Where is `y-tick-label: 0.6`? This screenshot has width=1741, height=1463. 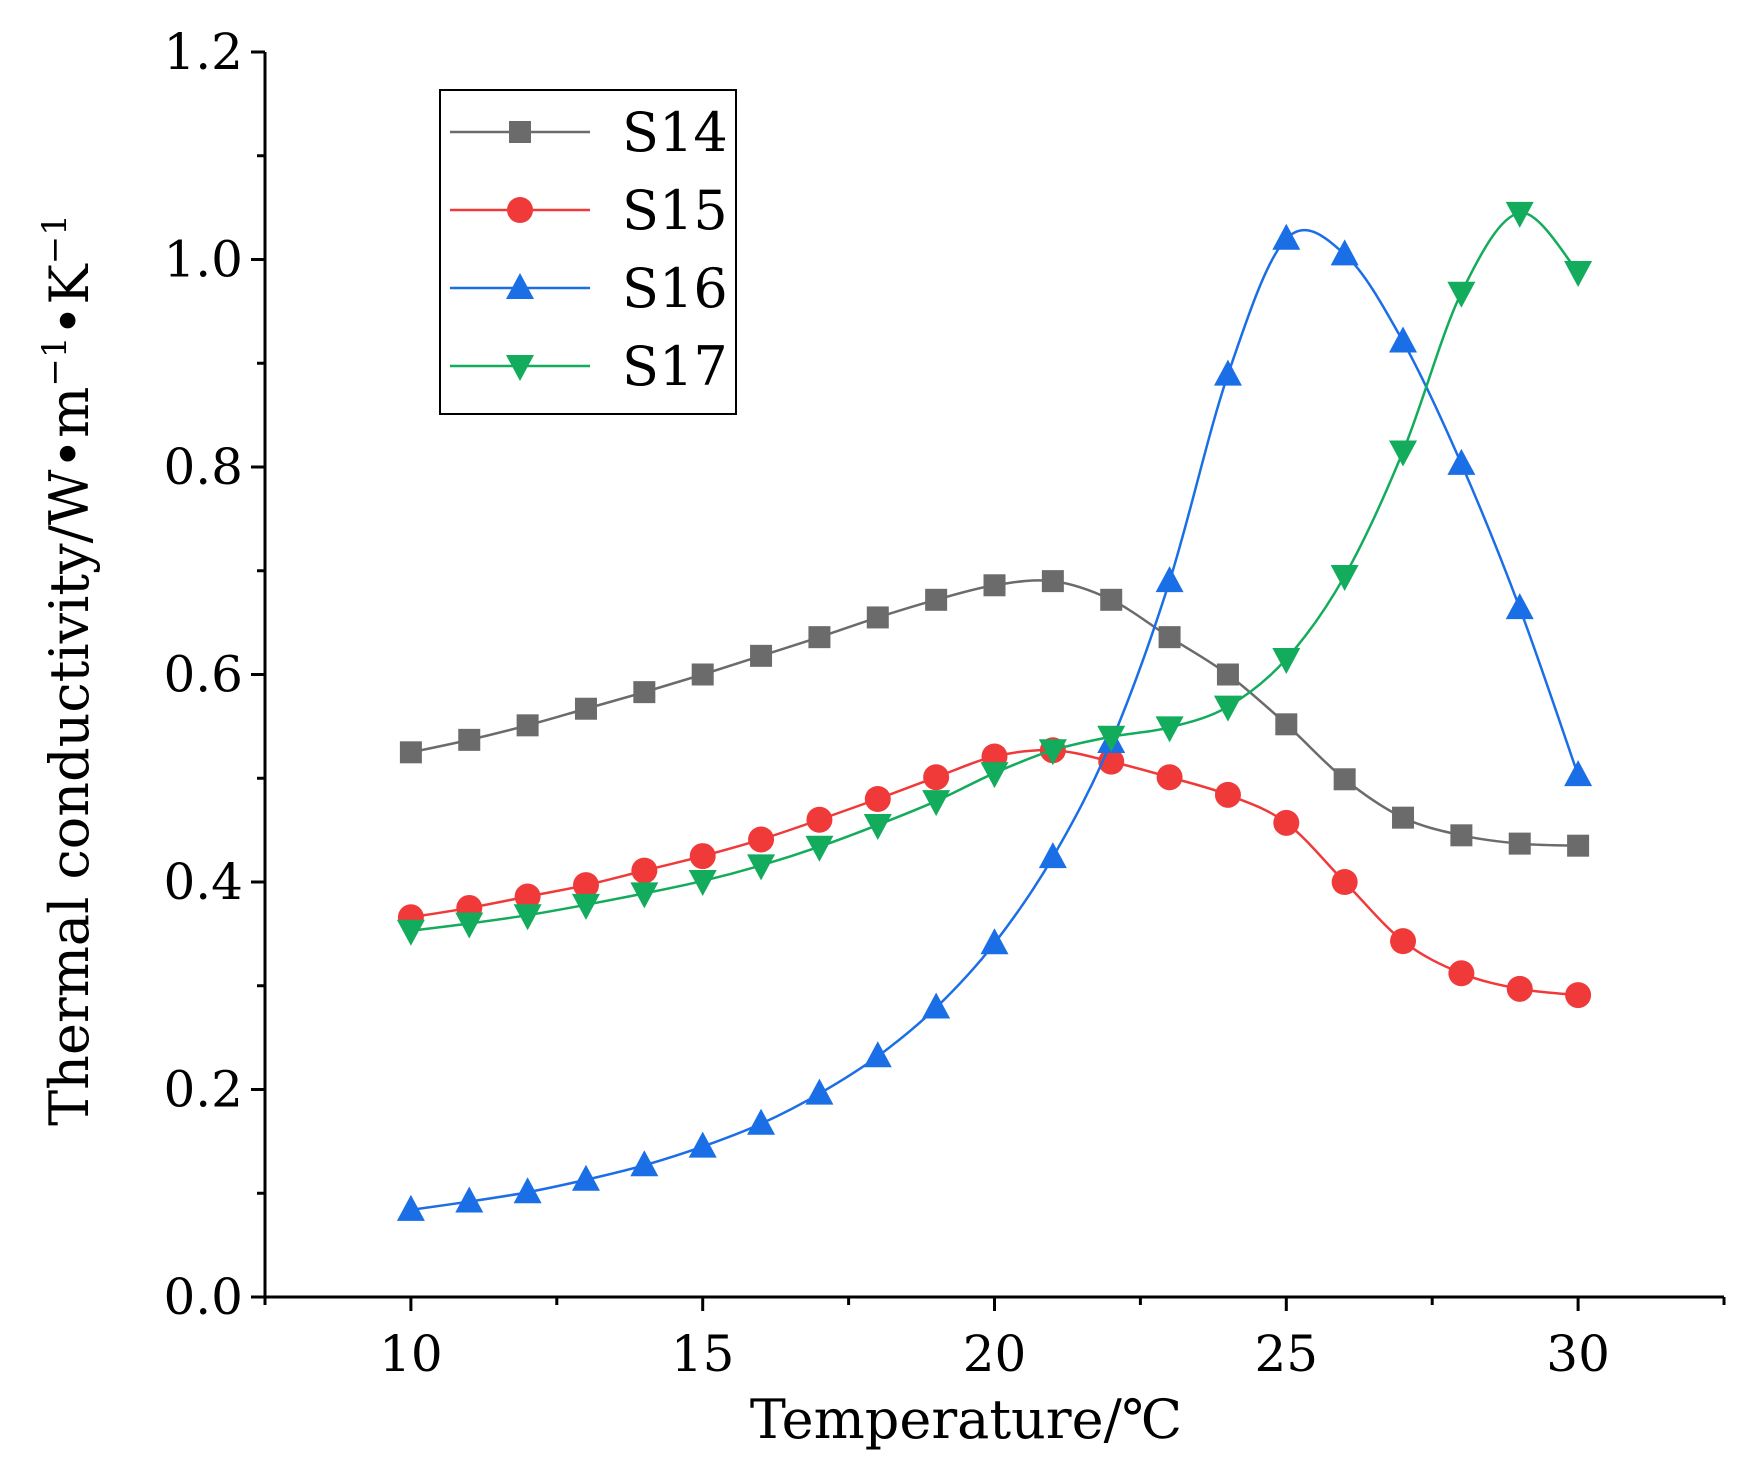
y-tick-label: 0.6 is located at coordinates (203, 675).